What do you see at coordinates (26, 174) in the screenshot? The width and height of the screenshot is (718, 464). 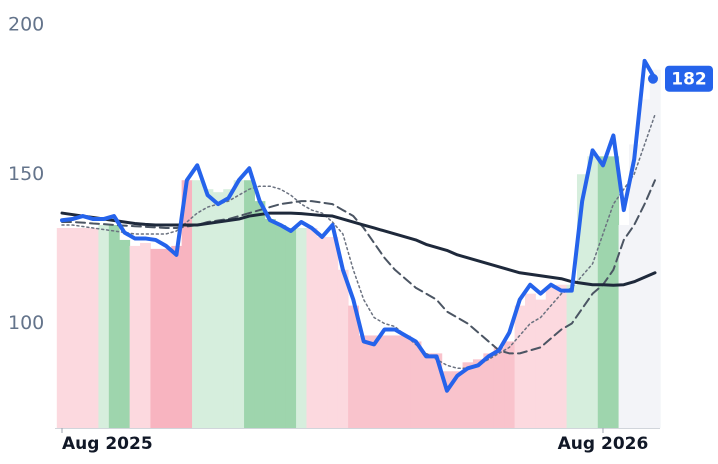 I see `y-tick-label: 150` at bounding box center [26, 174].